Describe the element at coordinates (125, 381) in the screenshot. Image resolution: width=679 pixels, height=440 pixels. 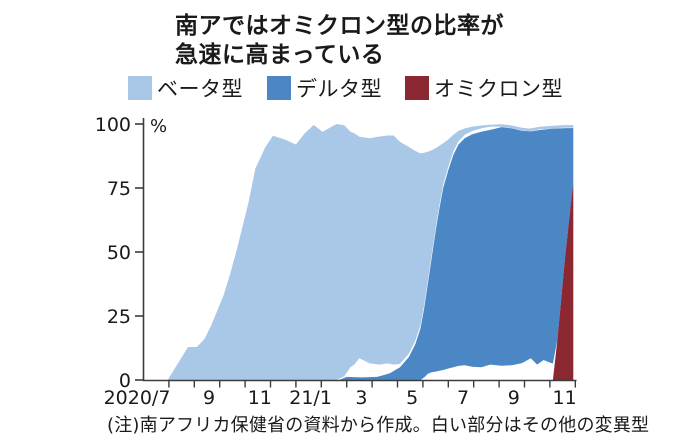
I see `y-tick-label: 0` at that location.